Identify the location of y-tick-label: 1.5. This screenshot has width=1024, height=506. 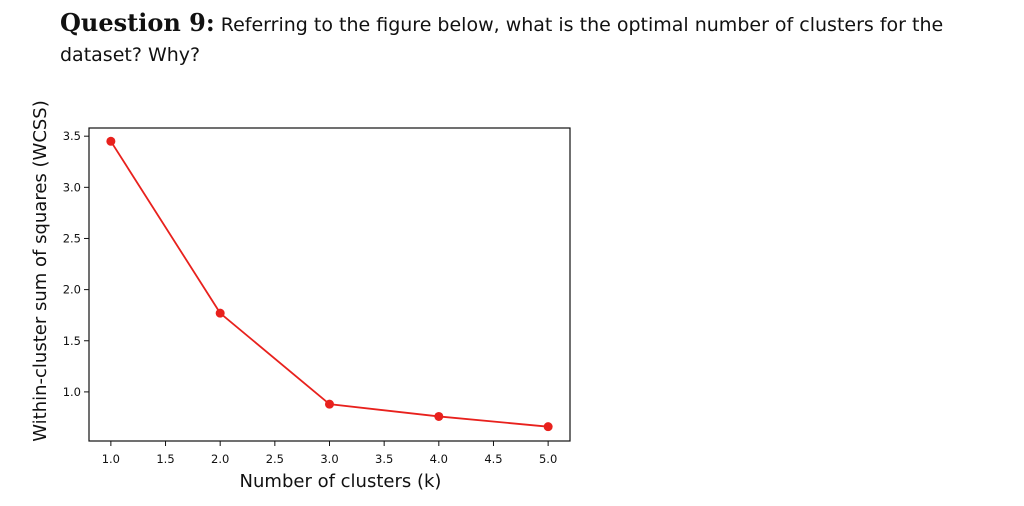
(72, 341).